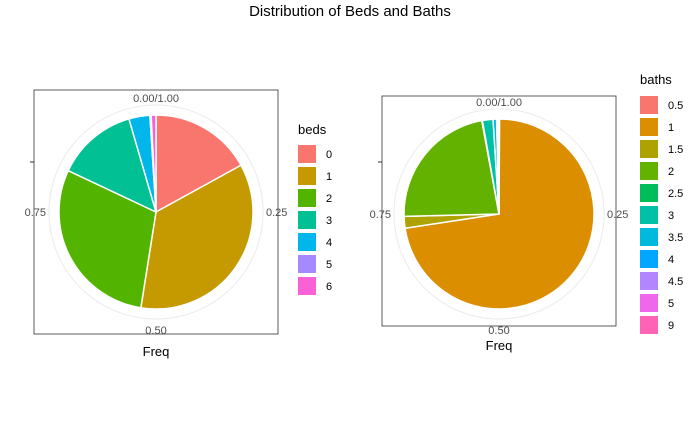 This screenshot has width=700, height=432. What do you see at coordinates (671, 326) in the screenshot?
I see `legend-label: 9` at bounding box center [671, 326].